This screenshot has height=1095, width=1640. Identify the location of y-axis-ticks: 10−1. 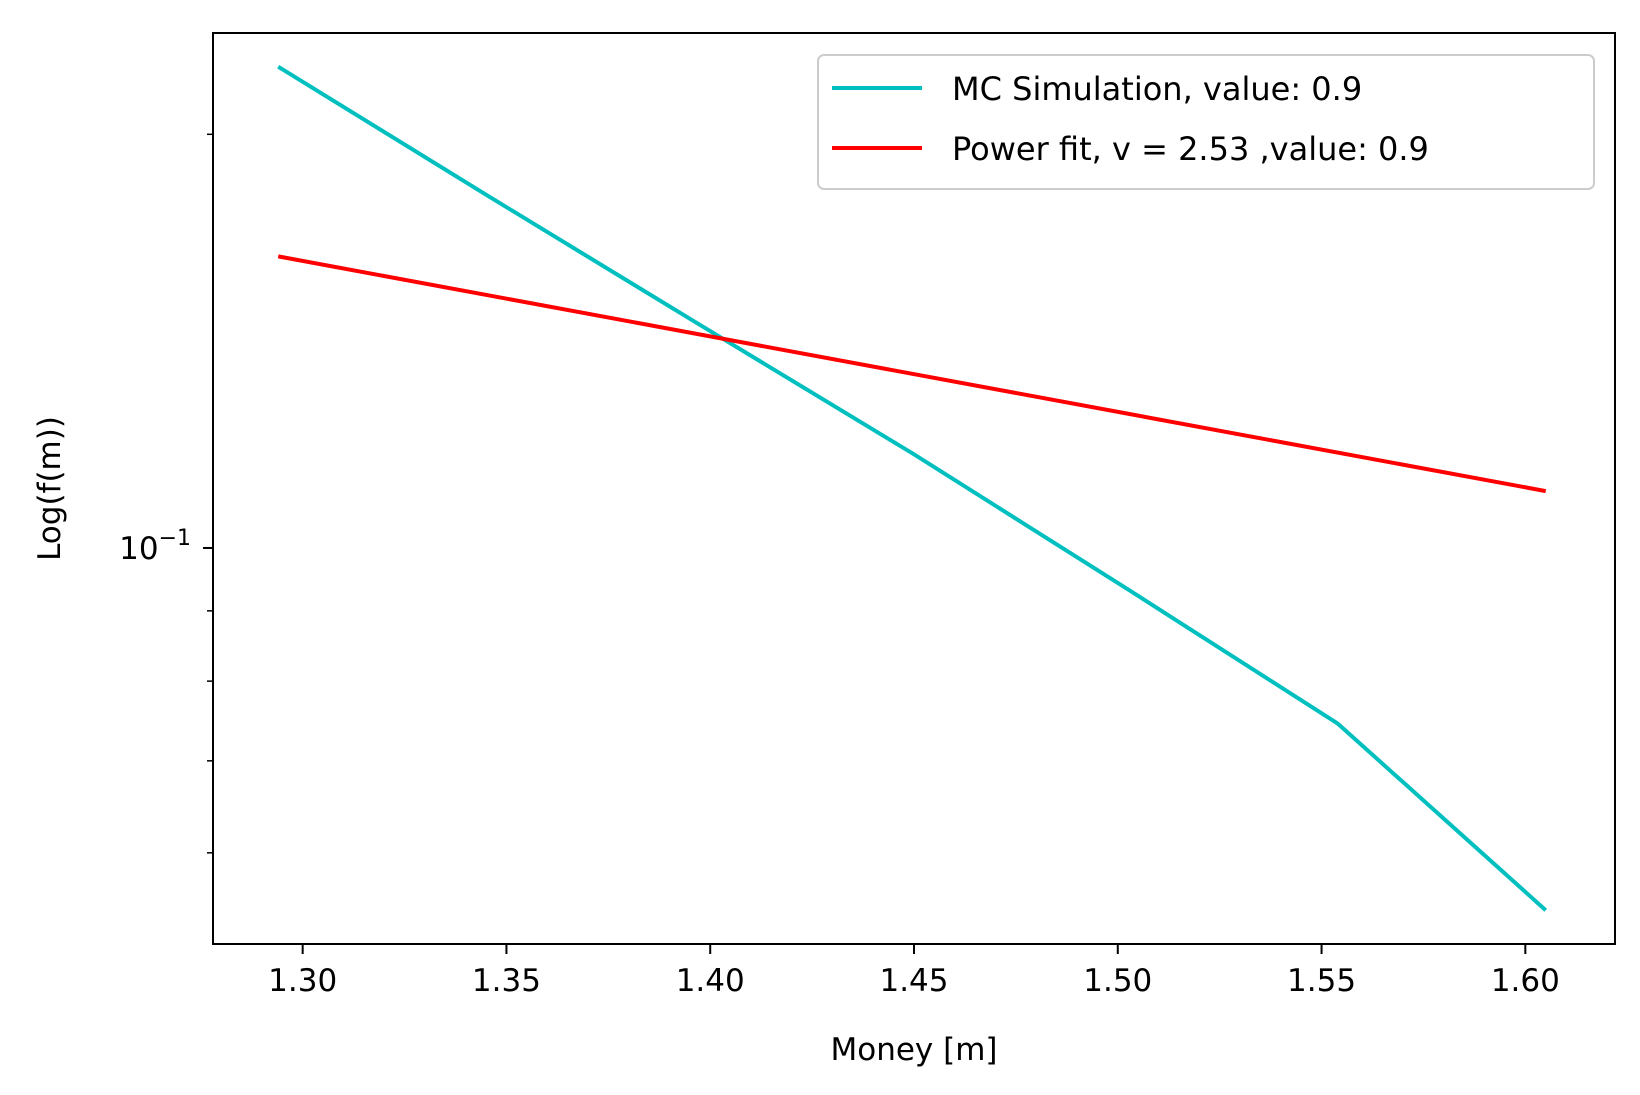
(166, 493).